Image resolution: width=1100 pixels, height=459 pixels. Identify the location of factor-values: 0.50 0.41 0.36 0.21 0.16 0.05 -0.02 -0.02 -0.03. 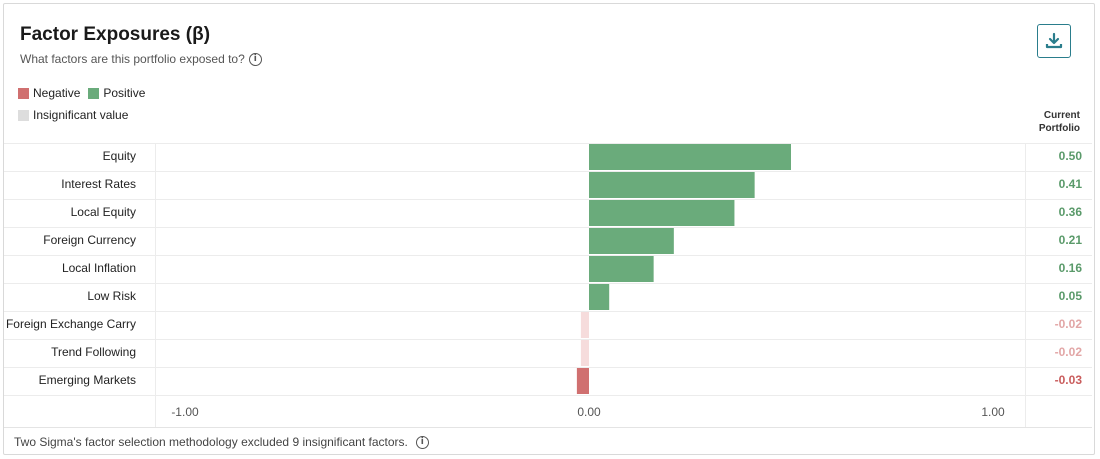
(1052, 268).